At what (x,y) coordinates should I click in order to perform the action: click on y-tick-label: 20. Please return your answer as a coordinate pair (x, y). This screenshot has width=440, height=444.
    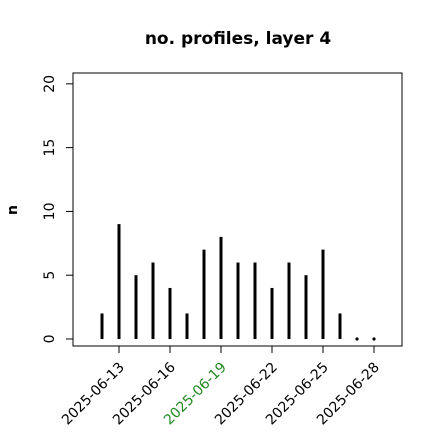
    Looking at the image, I should click on (50, 84).